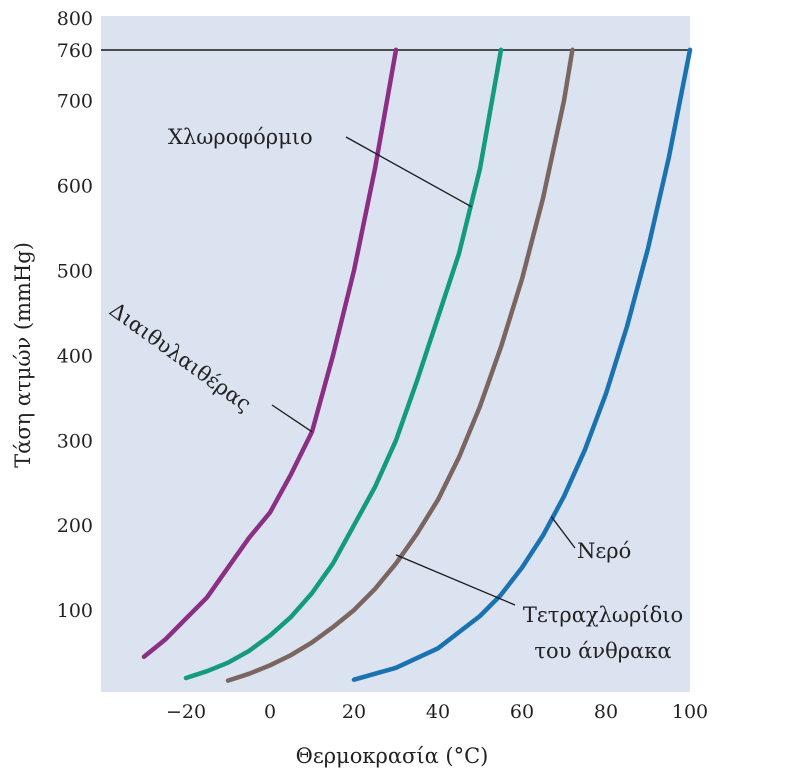  I want to click on x-axis-title: Θερμοκρασία (°C), so click(392, 756).